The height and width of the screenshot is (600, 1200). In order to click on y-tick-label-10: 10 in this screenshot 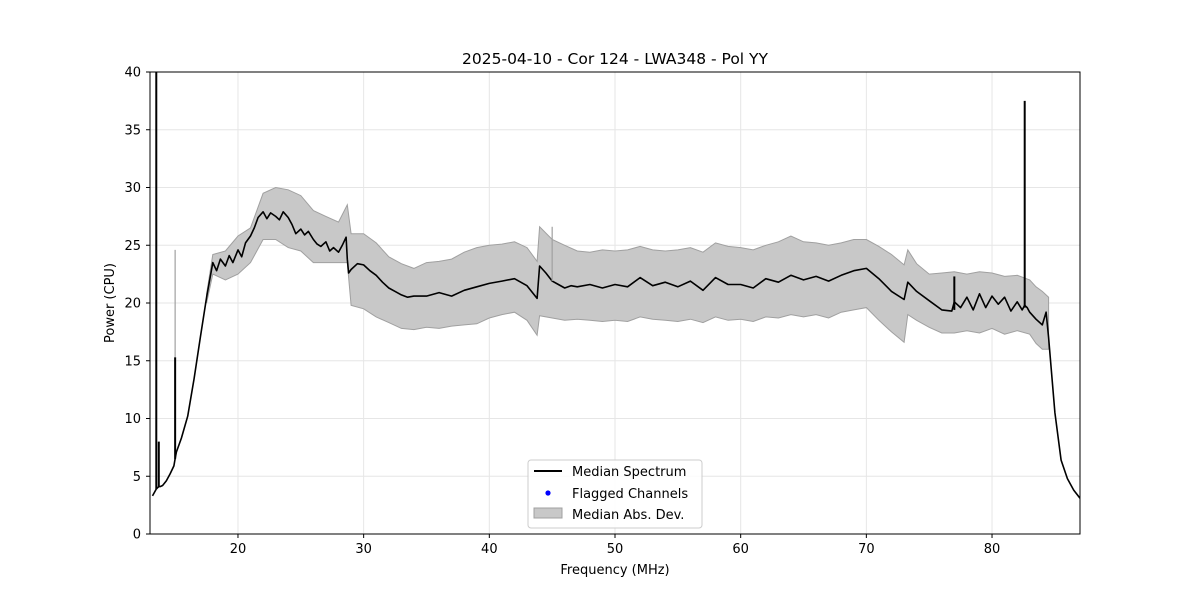, I will do `click(132, 419)`.